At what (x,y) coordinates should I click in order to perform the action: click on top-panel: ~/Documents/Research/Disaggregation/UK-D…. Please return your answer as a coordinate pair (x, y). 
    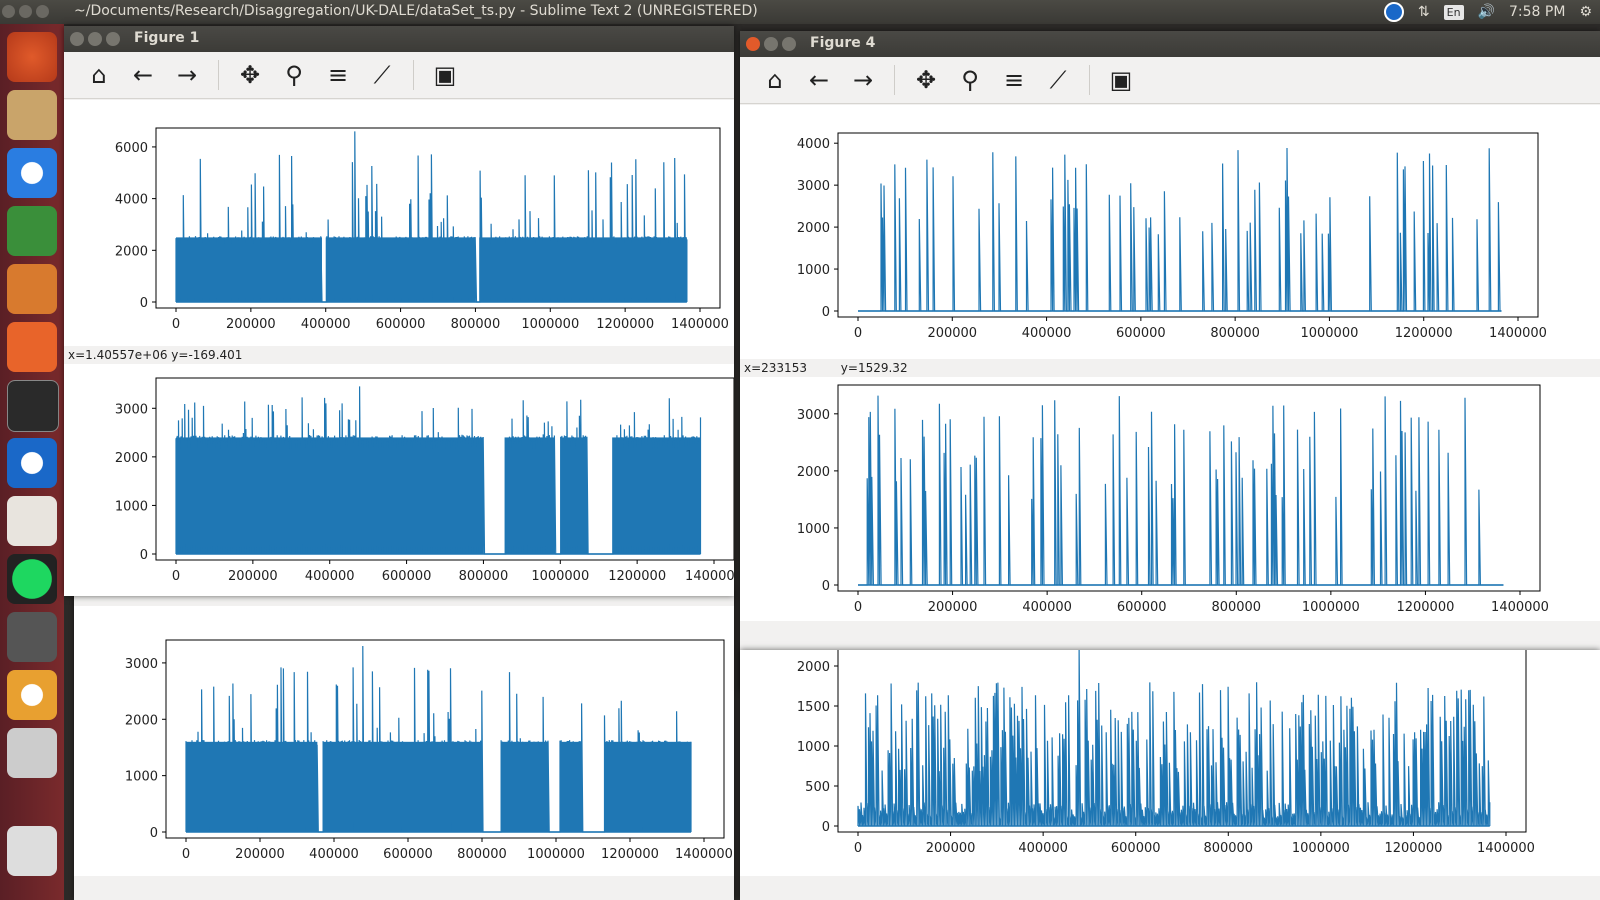
    Looking at the image, I should click on (800, 12).